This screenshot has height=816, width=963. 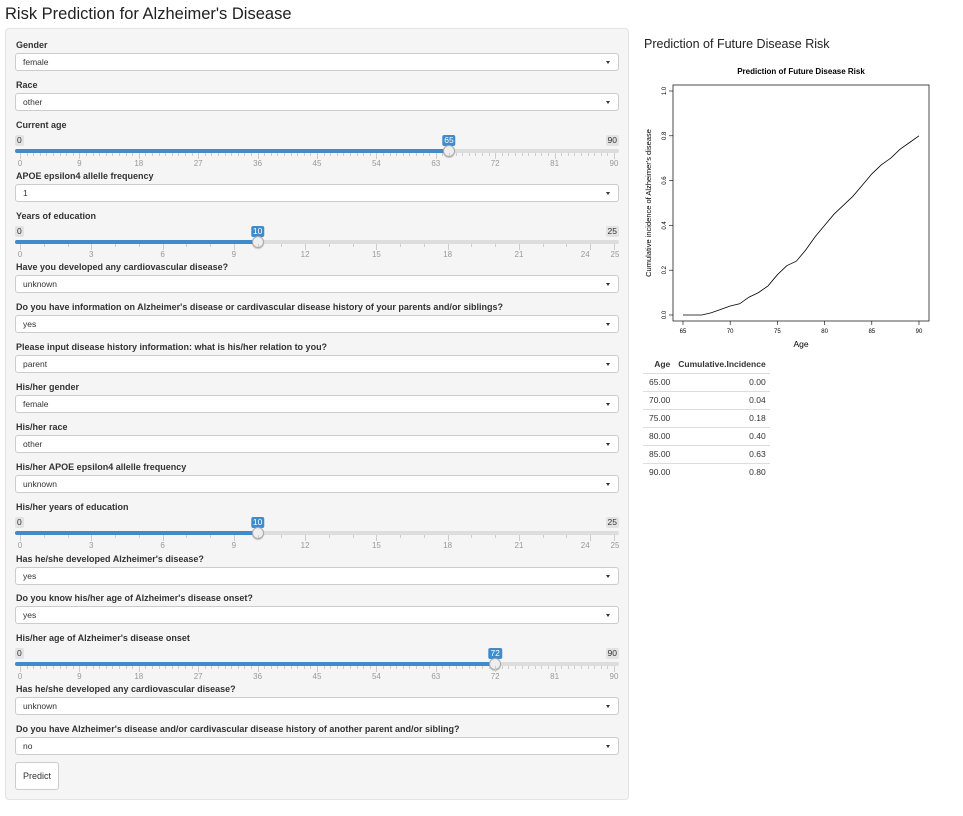 I want to click on range-slider: 0 90 65 0 9 18 27 36 45 54 63 72 81 90, so click(x=317, y=151).